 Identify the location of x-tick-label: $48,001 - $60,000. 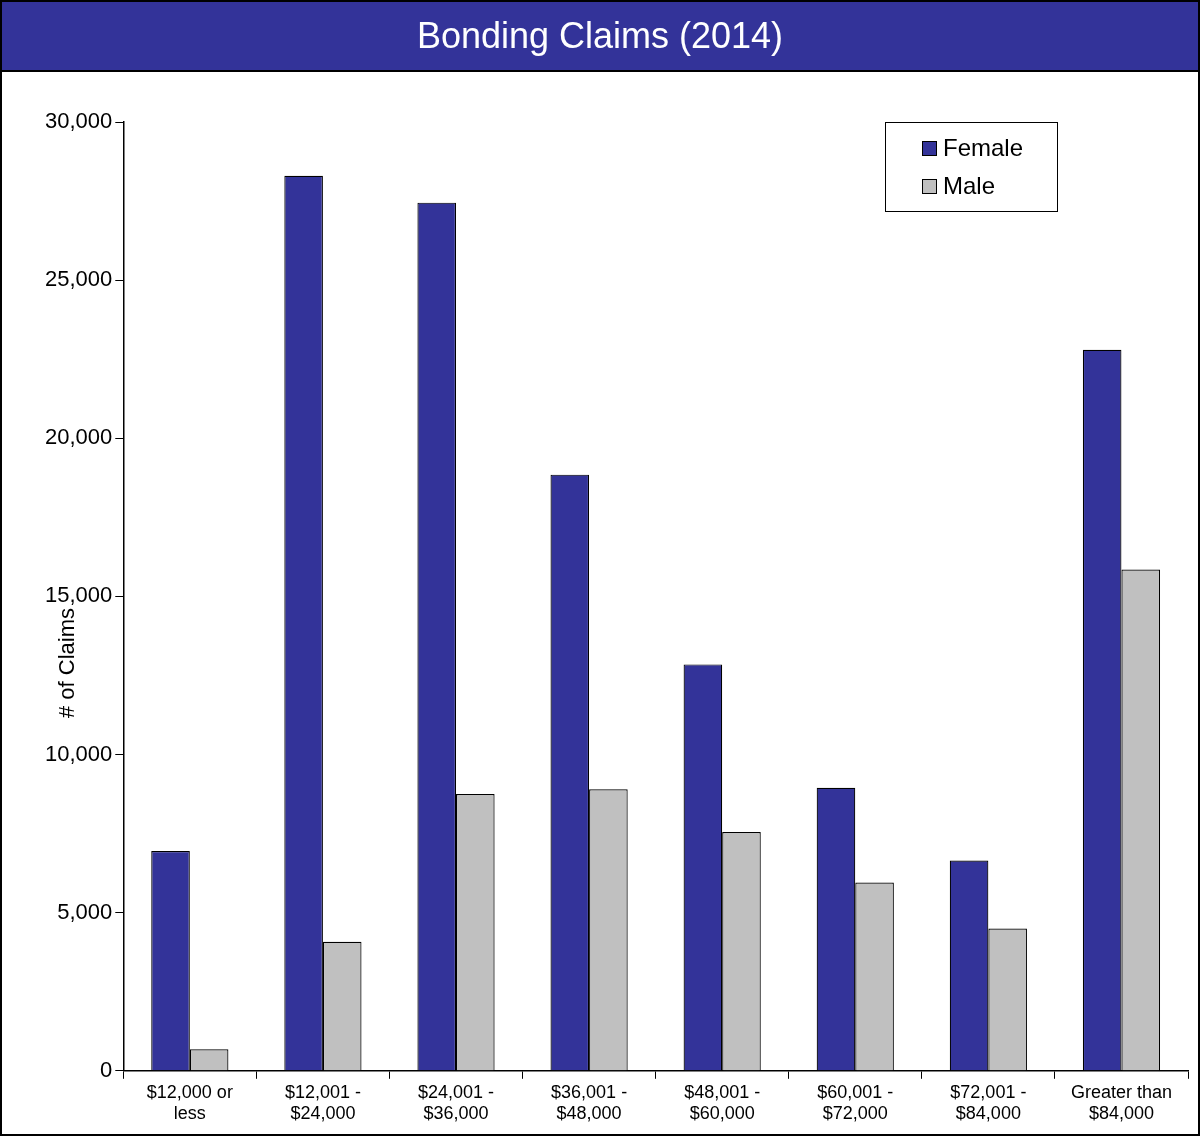
(722, 1102).